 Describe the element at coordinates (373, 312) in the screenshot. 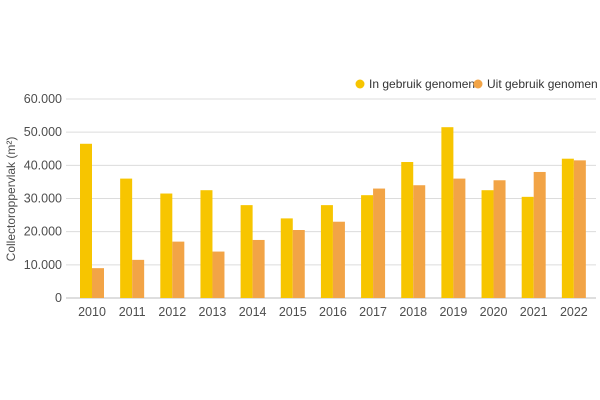

I see `x-tick-label: 2017` at that location.